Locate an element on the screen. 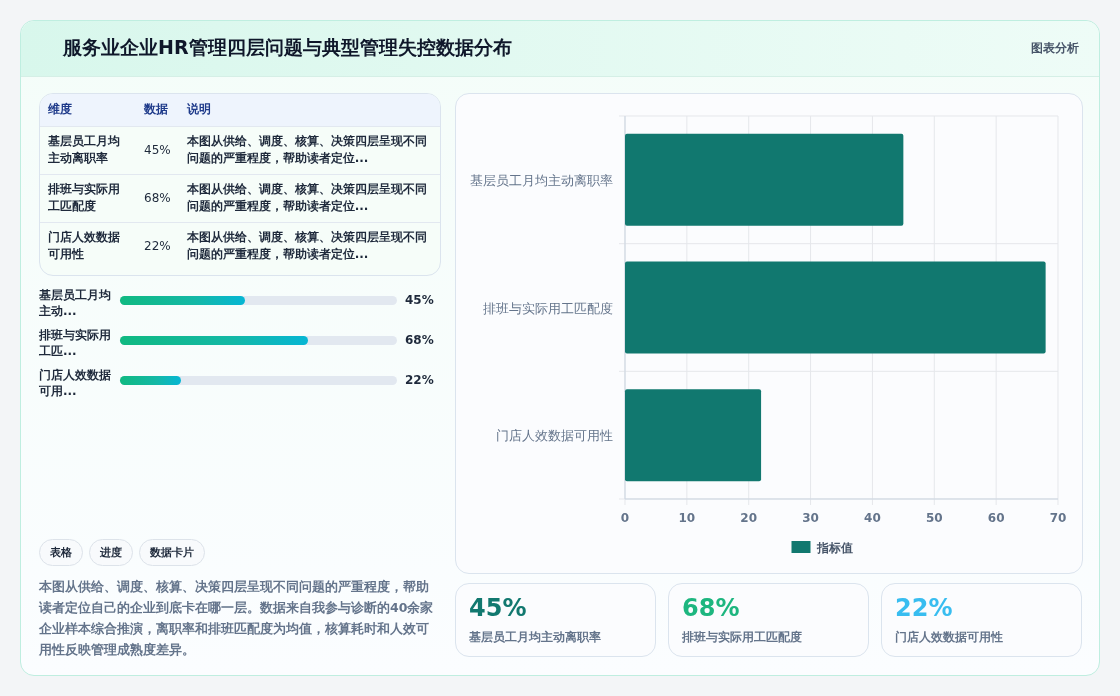 This screenshot has height=696, width=1120. text: 图表分析 is located at coordinates (1055, 48).